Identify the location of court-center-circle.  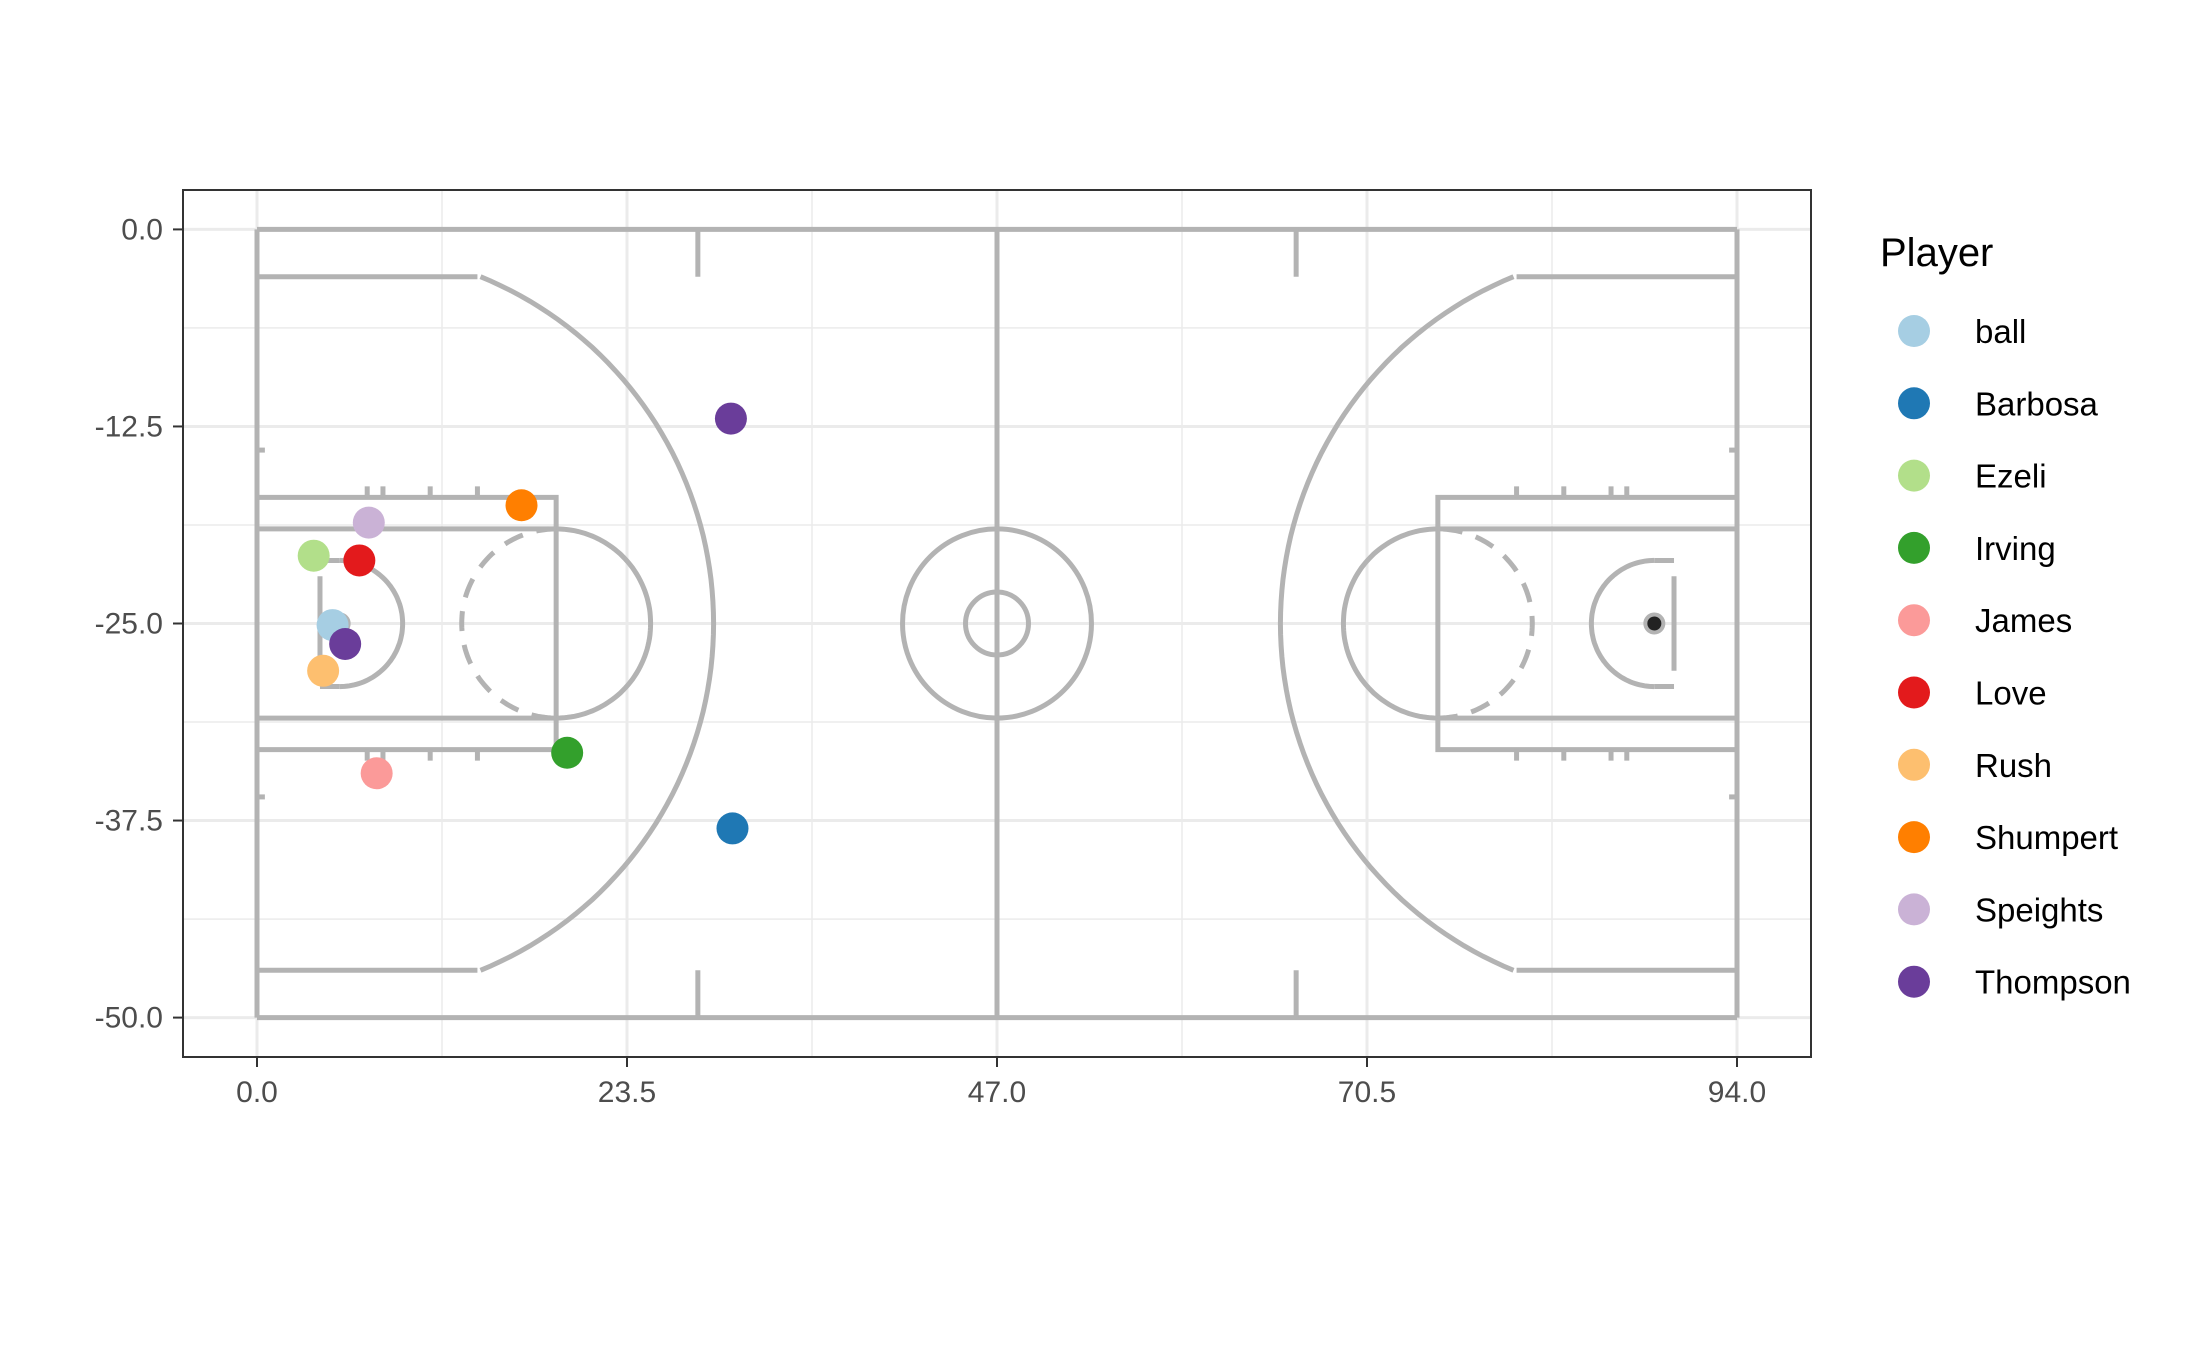
(997, 623).